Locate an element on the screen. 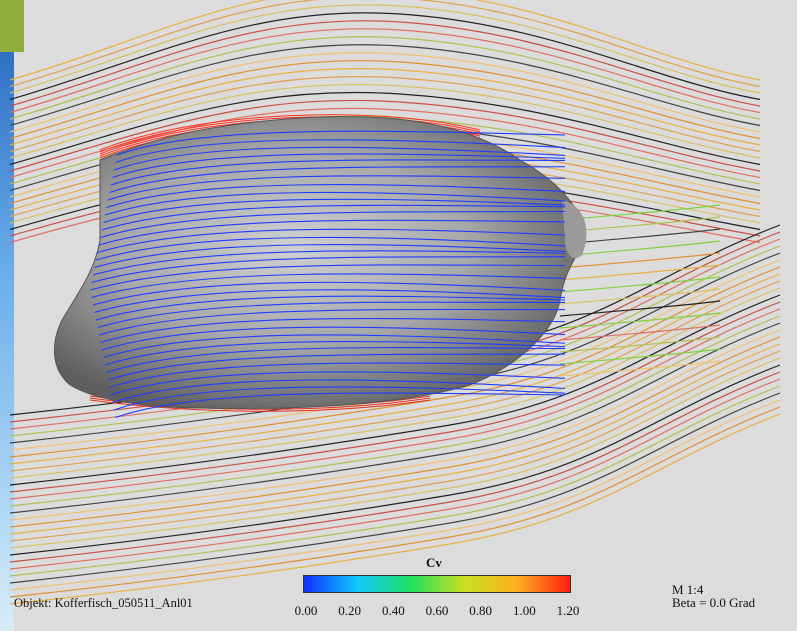 This screenshot has width=797, height=631. scale-label: M 1:4 is located at coordinates (688, 589).